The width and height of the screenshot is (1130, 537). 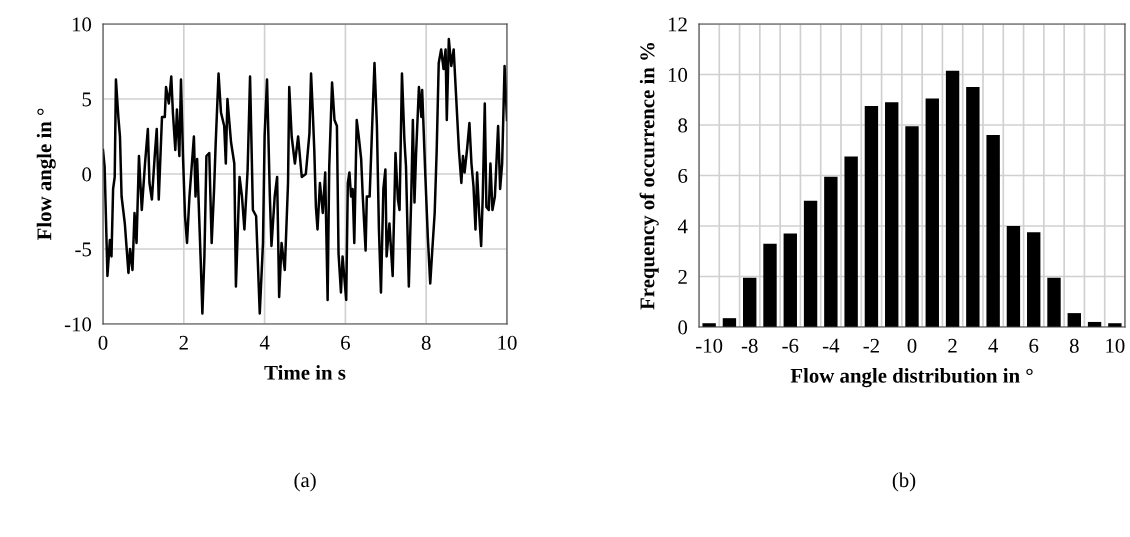 I want to click on text: (a), so click(x=305, y=482).